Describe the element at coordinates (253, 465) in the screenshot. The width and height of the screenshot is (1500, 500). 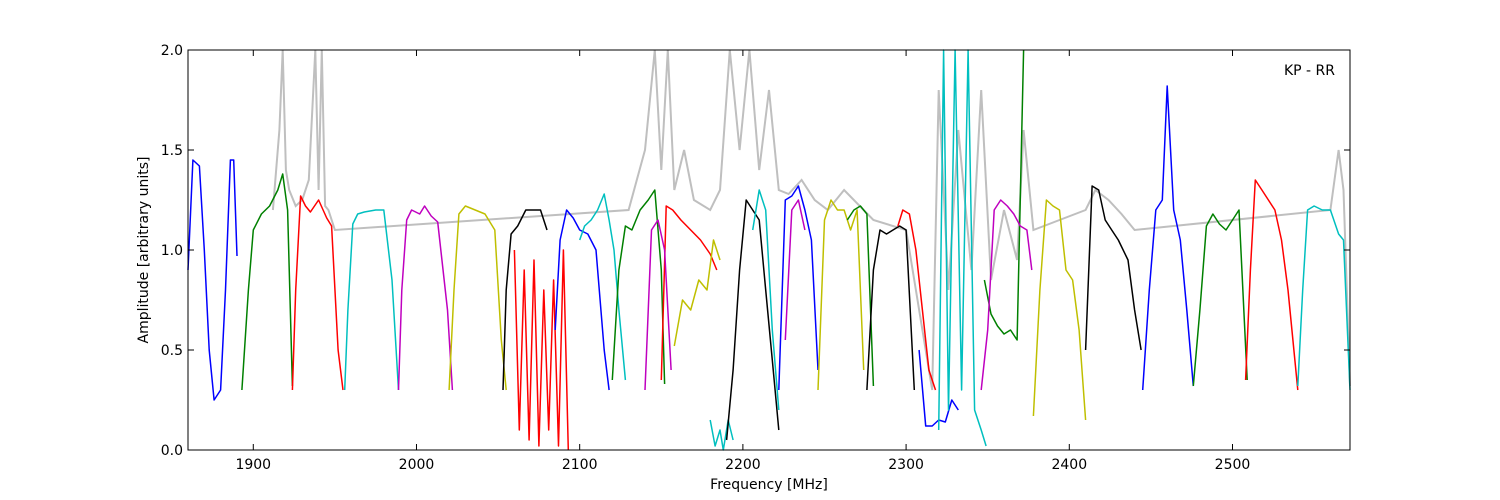
I see `x-tick-label: 1900` at that location.